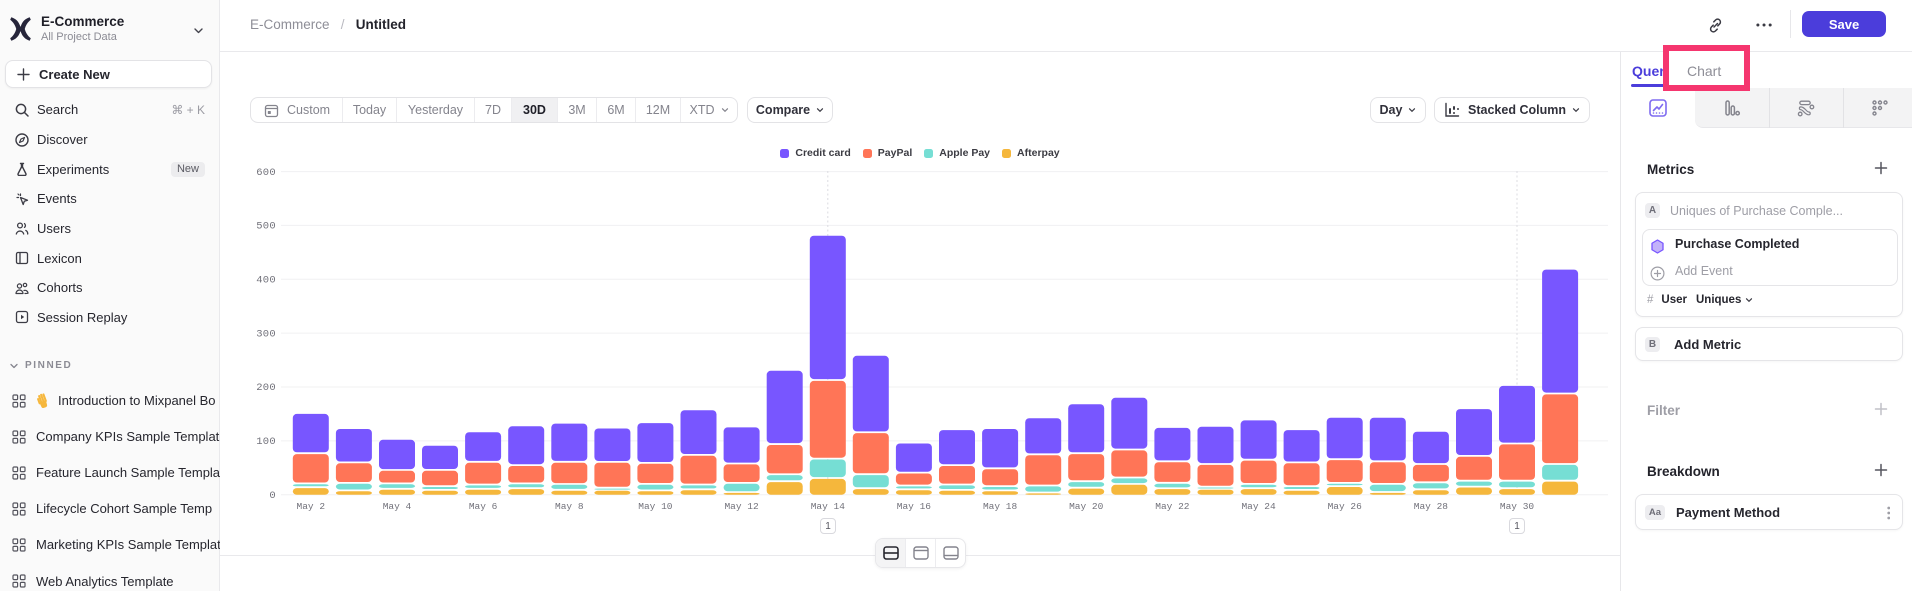 The image size is (1912, 598). Describe the element at coordinates (655, 506) in the screenshot. I see `svg-text: May 10` at that location.